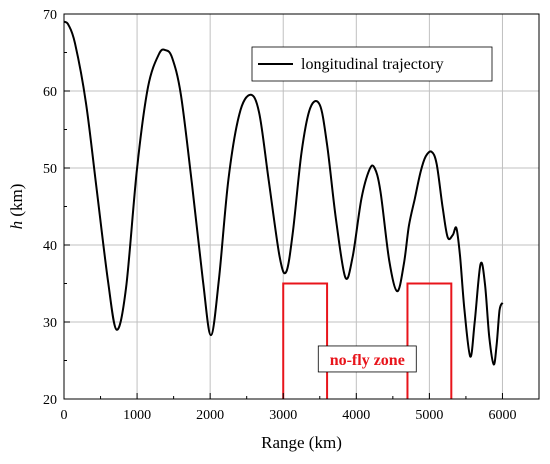 This screenshot has height=464, width=550. What do you see at coordinates (50, 169) in the screenshot?
I see `y-tick-label-50: 50` at bounding box center [50, 169].